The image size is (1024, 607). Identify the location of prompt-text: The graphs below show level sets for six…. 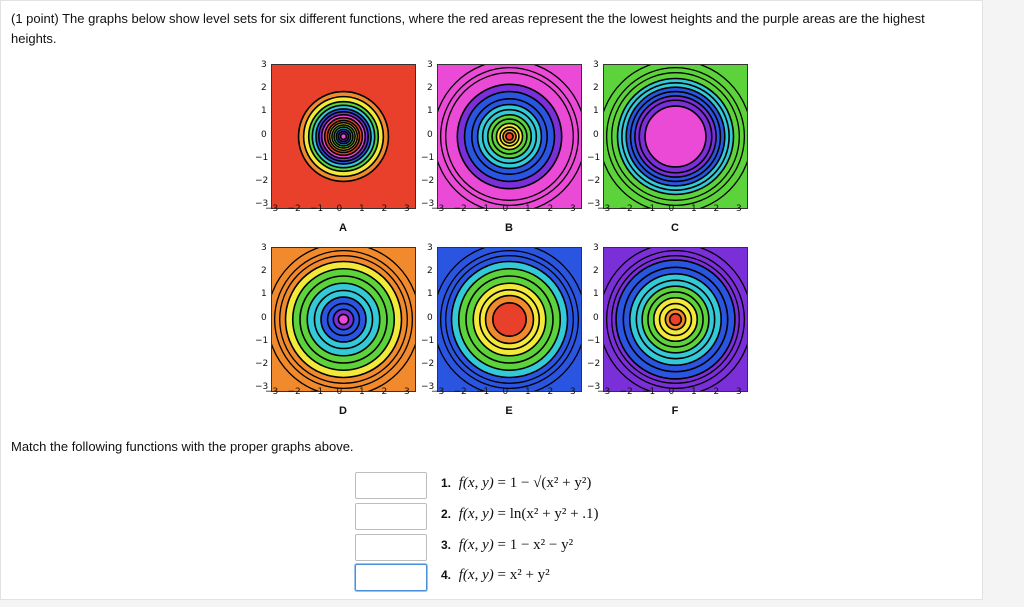
(468, 28).